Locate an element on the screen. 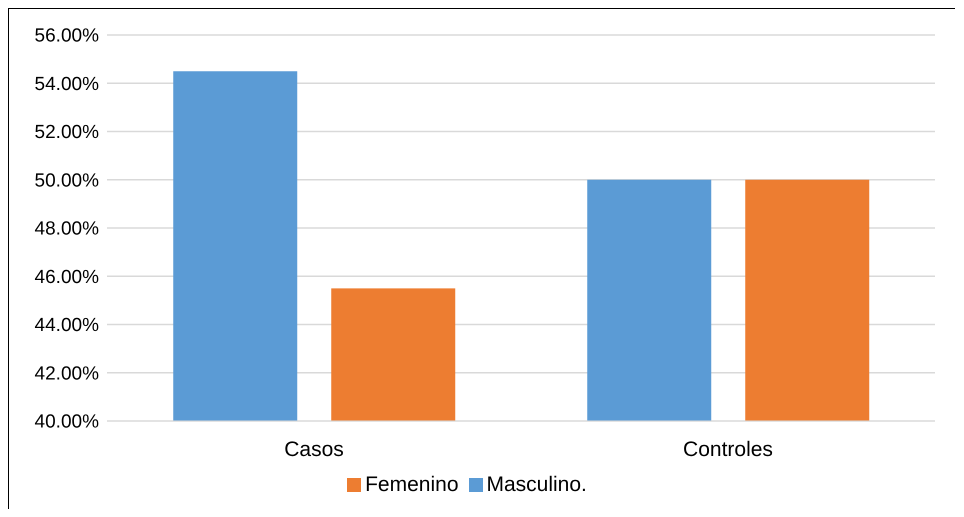 The height and width of the screenshot is (517, 964). y-tick-label: 50.00% is located at coordinates (67, 181).